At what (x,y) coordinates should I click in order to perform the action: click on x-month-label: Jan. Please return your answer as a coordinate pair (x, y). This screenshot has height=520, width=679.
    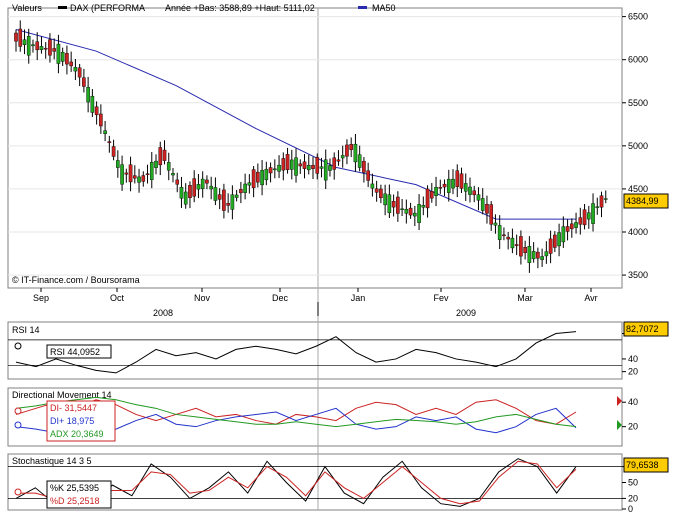
    Looking at the image, I should click on (358, 298).